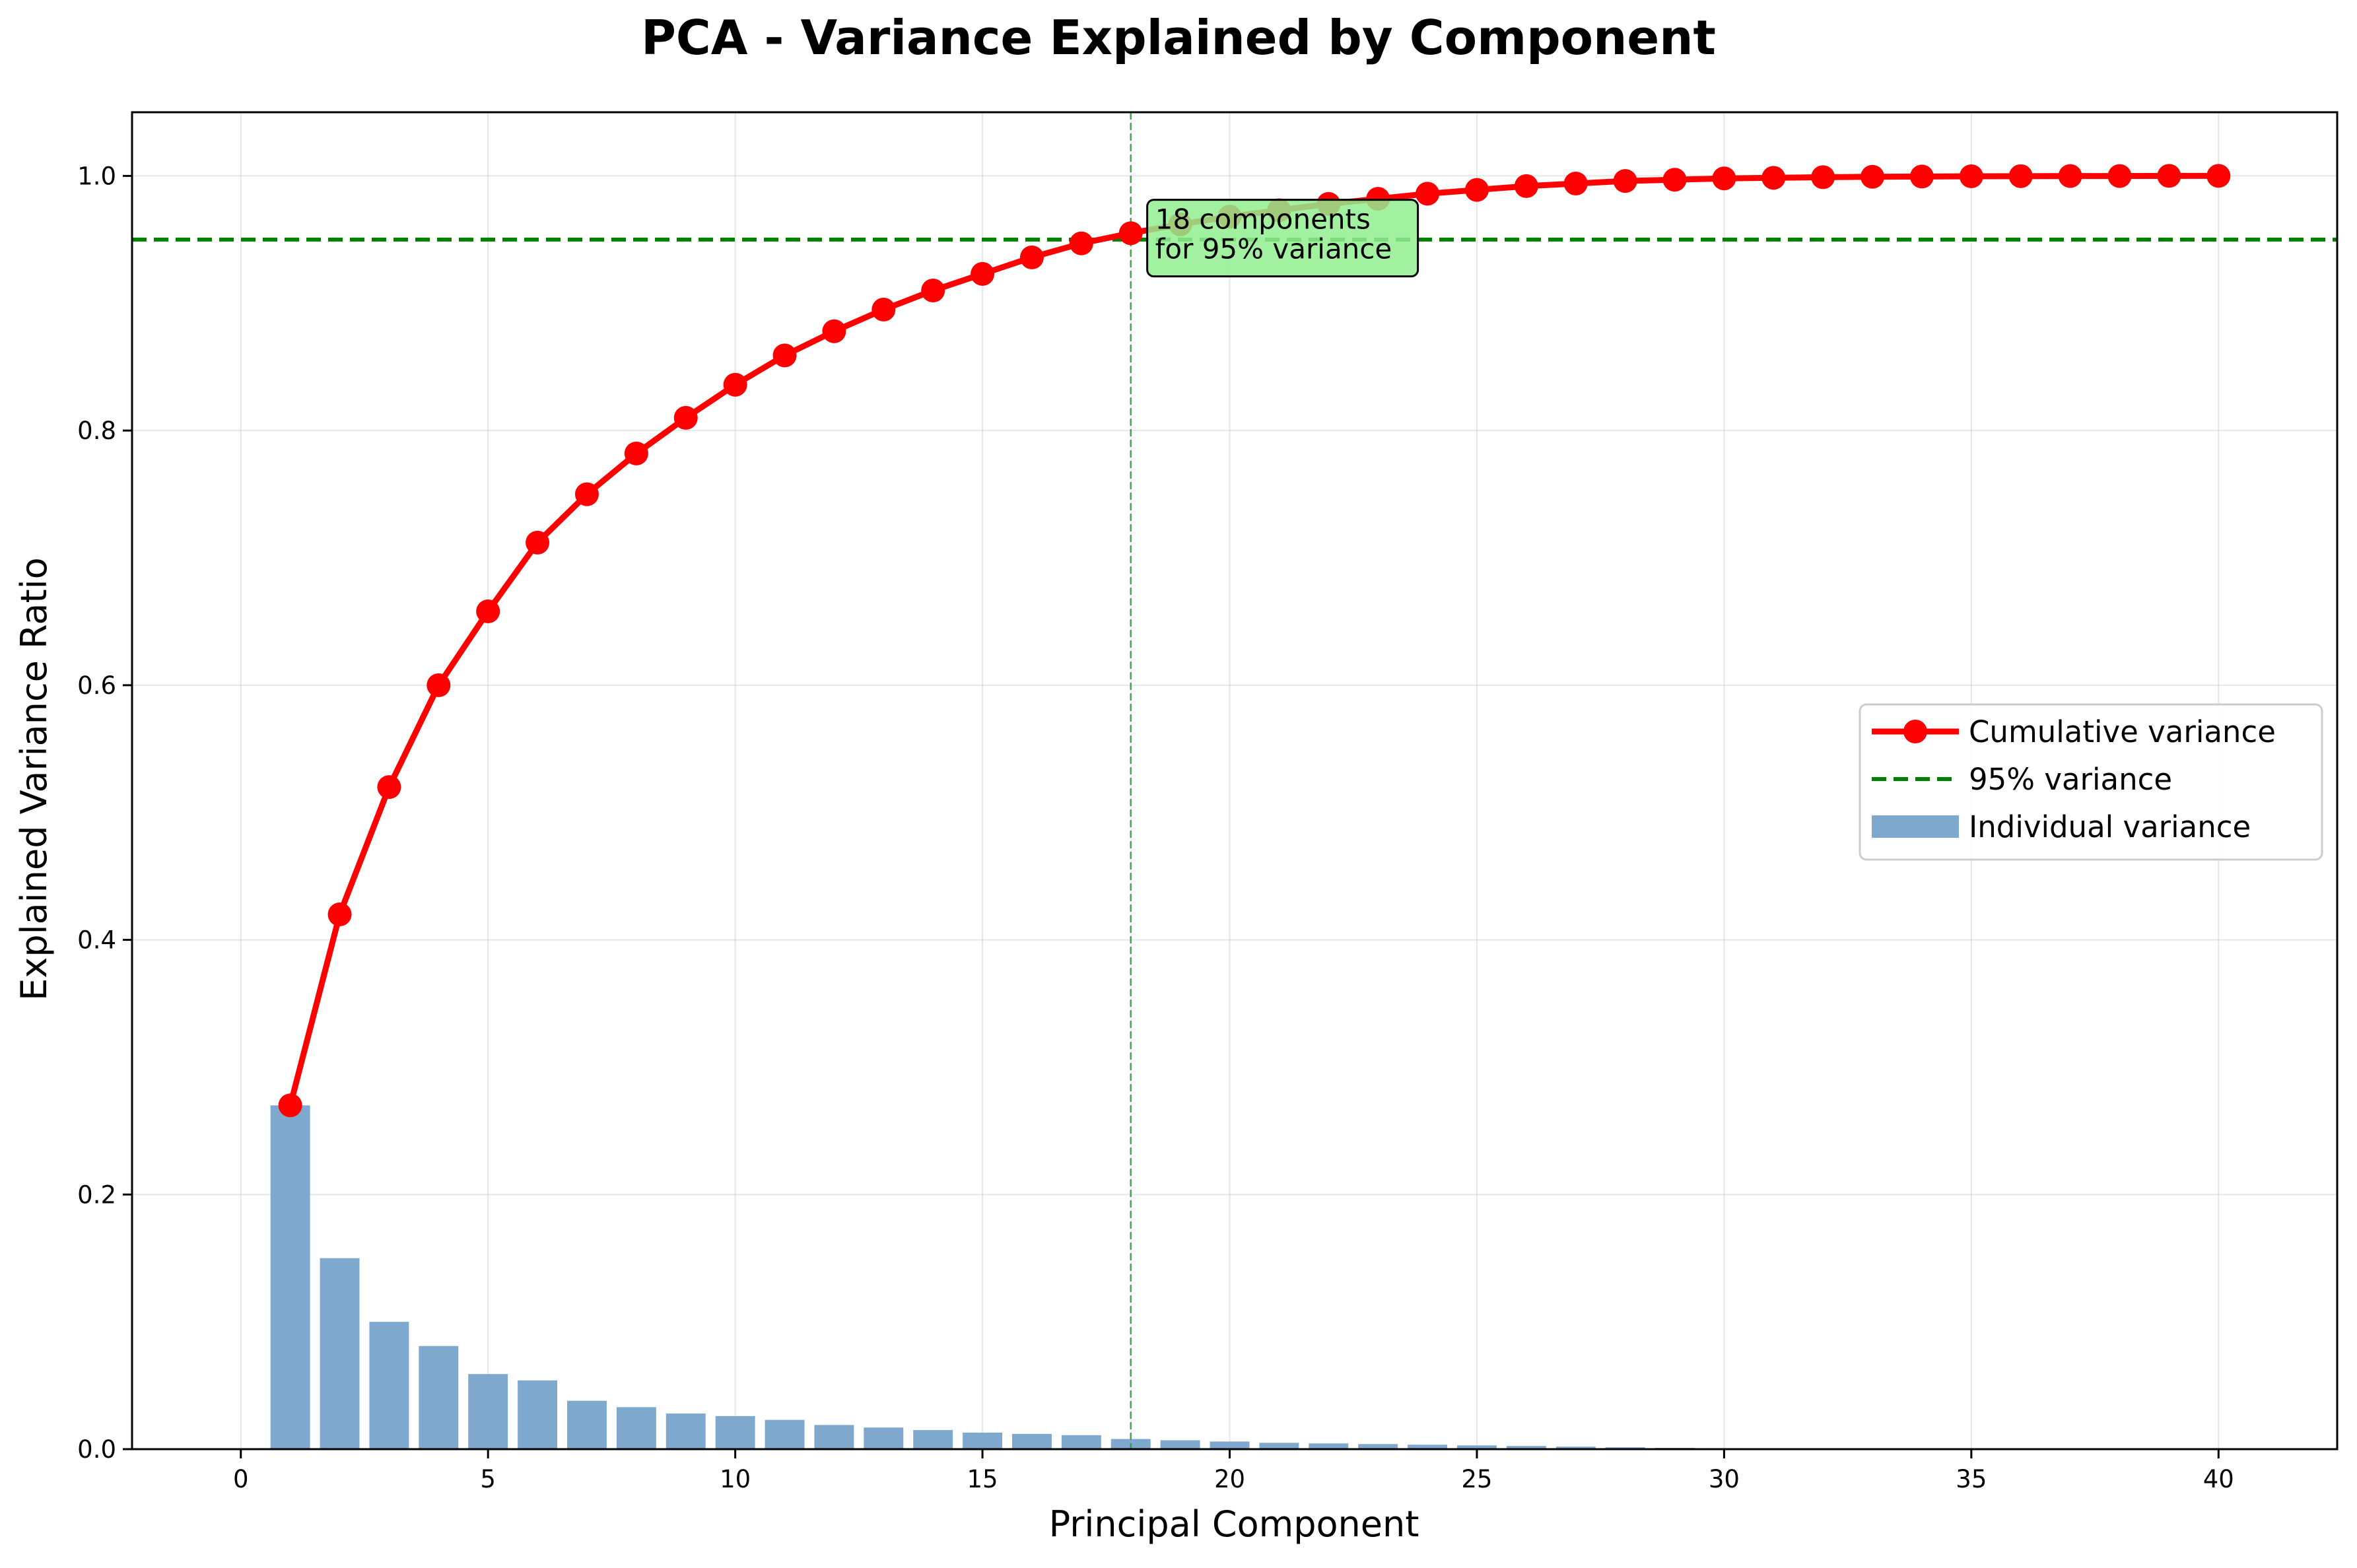 The image size is (2357, 1568). What do you see at coordinates (2070, 779) in the screenshot?
I see `legend-label: 95% variance` at bounding box center [2070, 779].